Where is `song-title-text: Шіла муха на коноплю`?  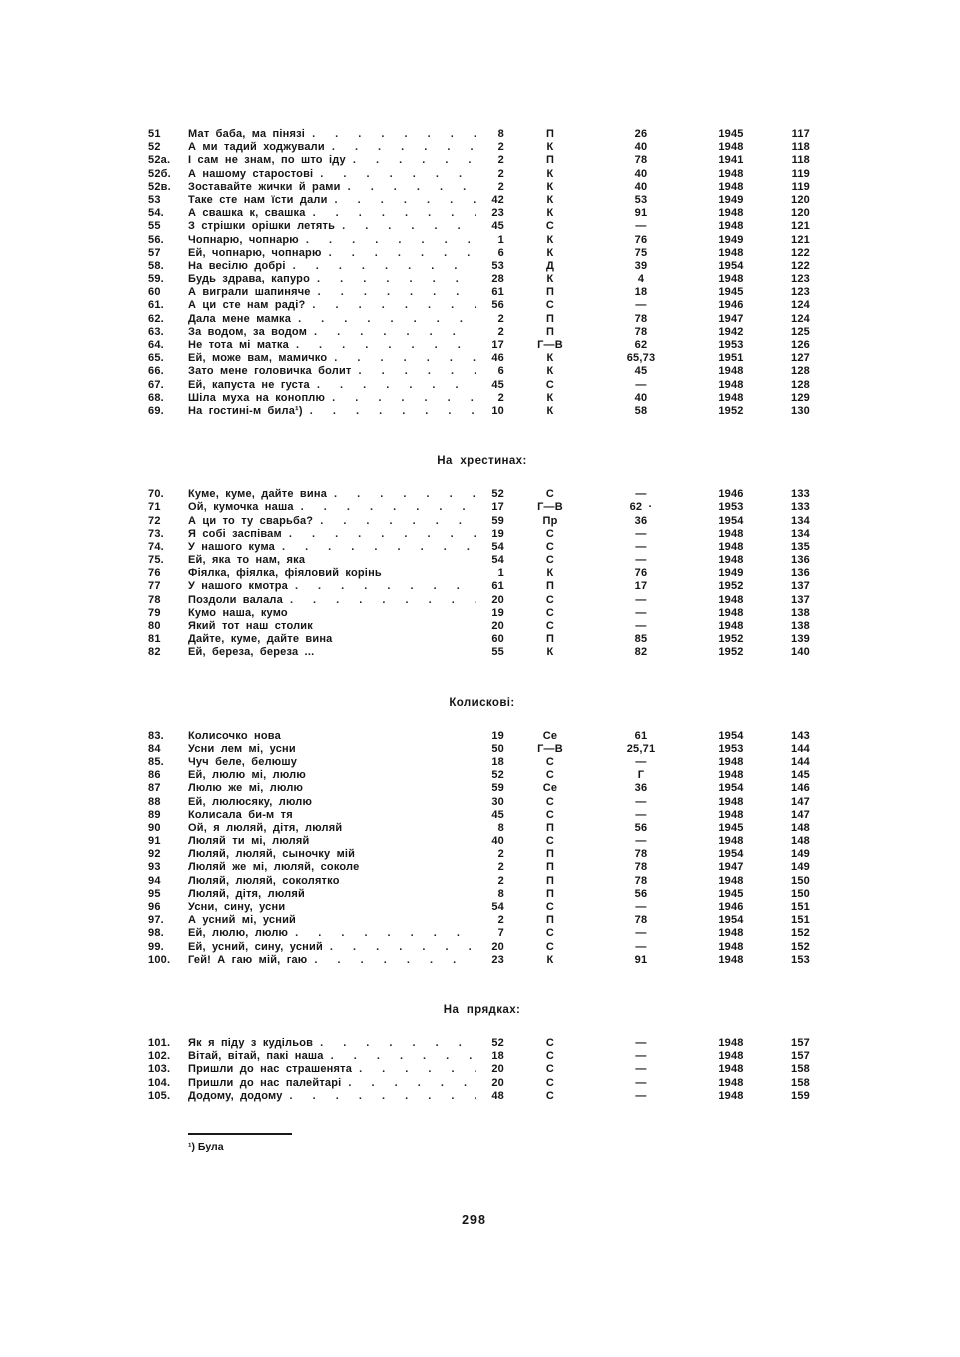 song-title-text: Шіла муха на коноплю is located at coordinates (257, 397).